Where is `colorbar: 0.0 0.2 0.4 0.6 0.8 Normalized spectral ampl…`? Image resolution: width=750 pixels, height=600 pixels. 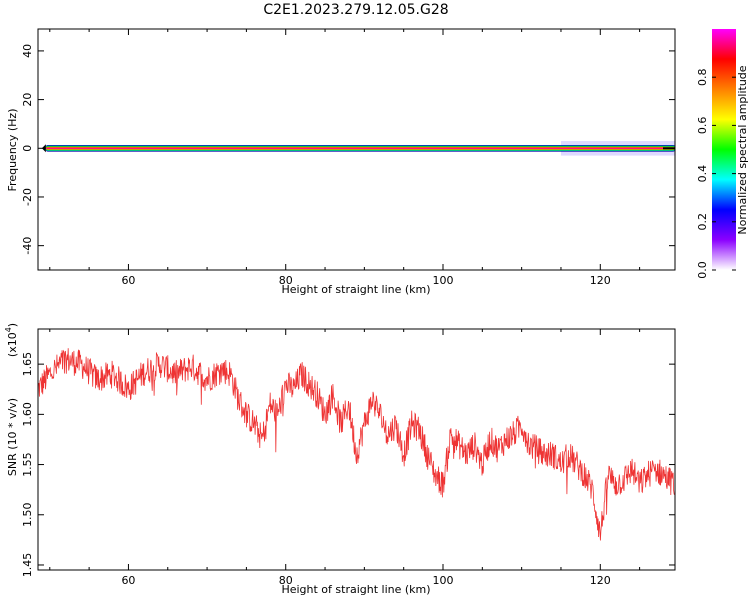 colorbar: 0.0 0.2 0.4 0.6 0.8 Normalized spectral ampl… is located at coordinates (722, 154).